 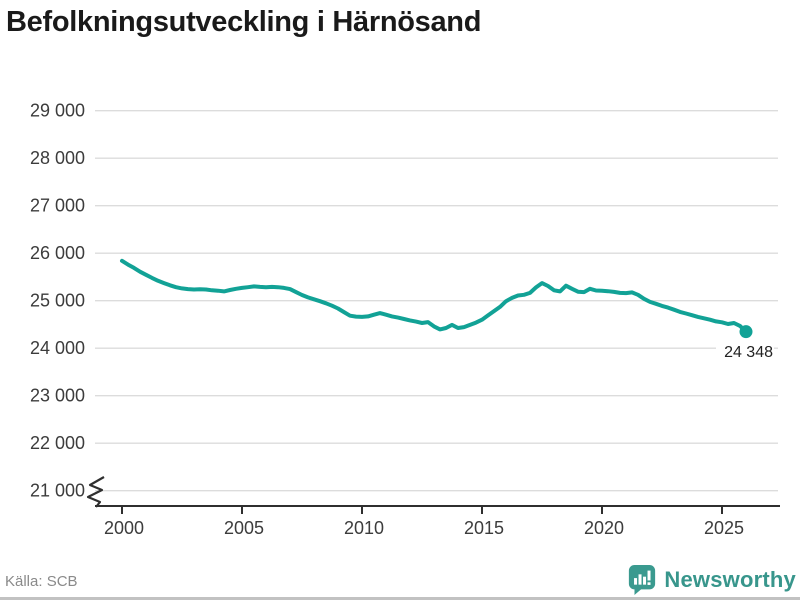 What do you see at coordinates (642, 579) in the screenshot?
I see `newsworthy-icon` at bounding box center [642, 579].